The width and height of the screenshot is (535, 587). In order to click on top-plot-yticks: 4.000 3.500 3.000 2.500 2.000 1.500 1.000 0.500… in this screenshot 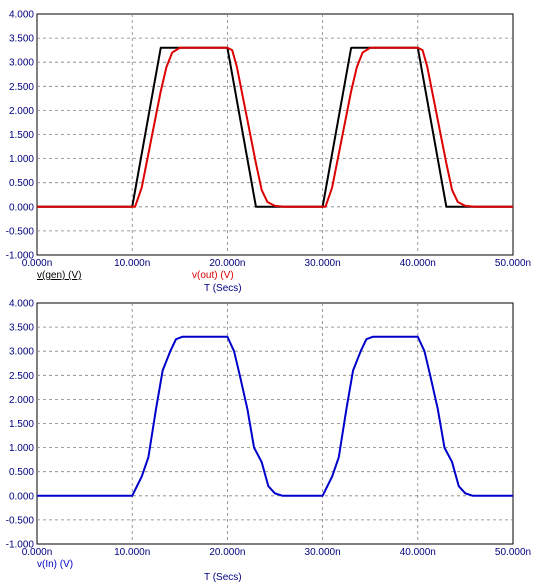, I will do `click(20, 136)`.